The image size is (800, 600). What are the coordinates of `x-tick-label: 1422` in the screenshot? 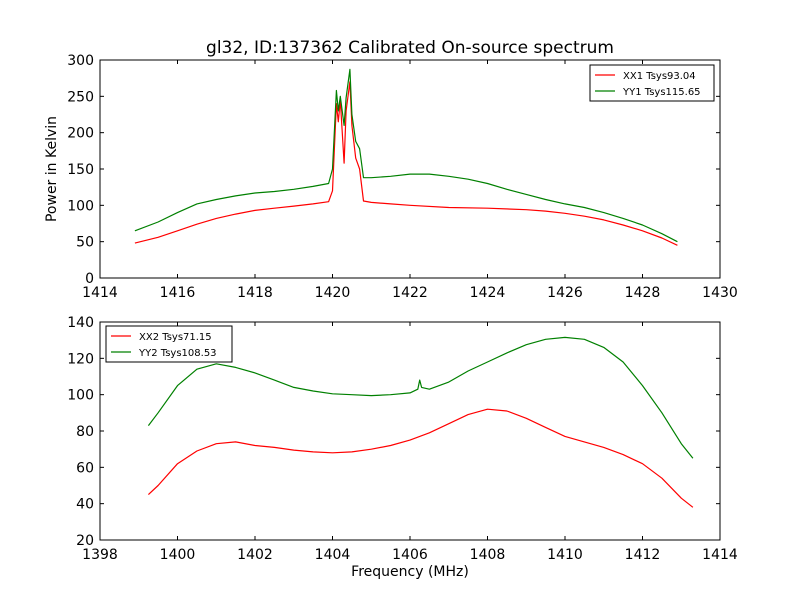 It's located at (410, 293).